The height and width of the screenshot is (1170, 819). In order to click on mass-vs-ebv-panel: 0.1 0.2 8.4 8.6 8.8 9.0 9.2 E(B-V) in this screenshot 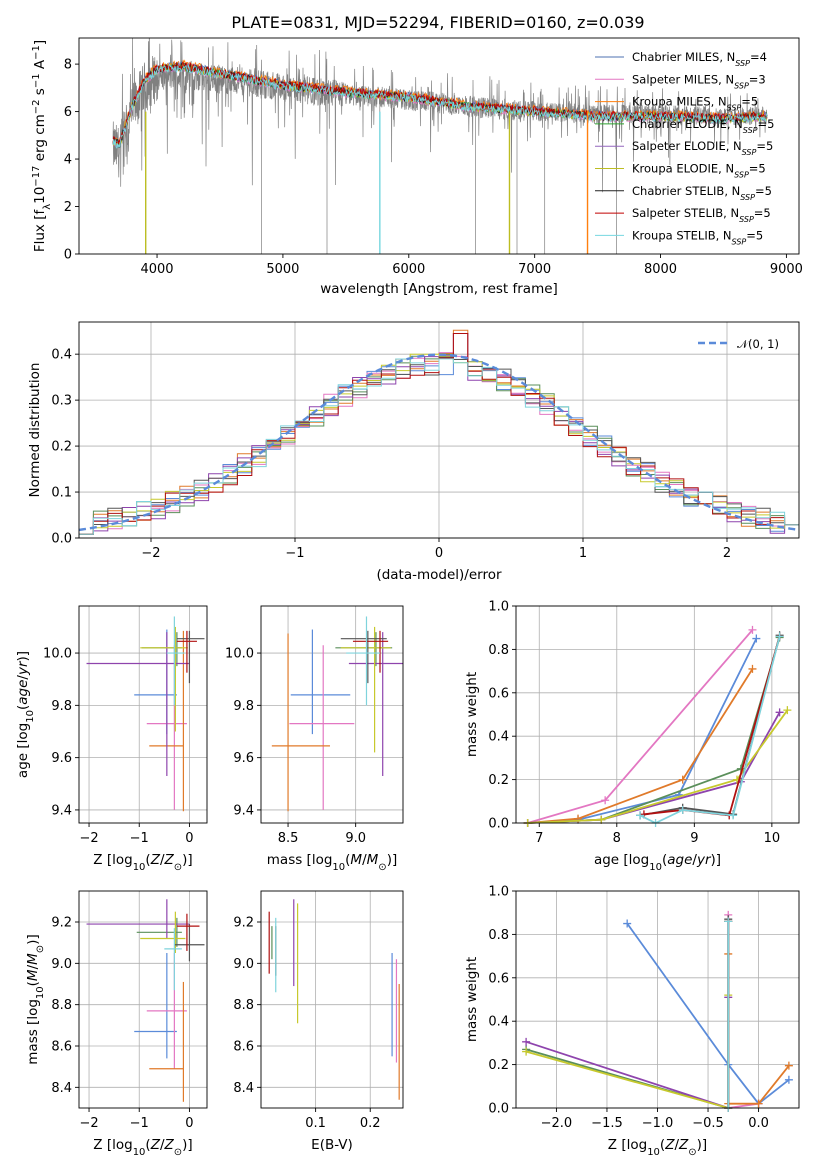, I will do `click(318, 1021)`.